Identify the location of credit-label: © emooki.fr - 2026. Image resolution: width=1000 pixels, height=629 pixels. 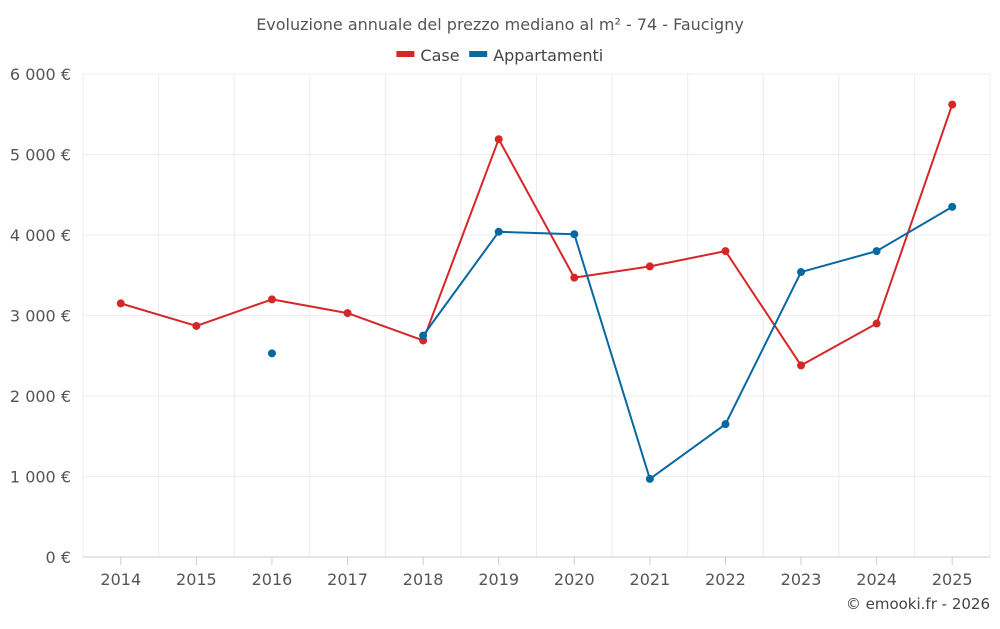
(918, 604).